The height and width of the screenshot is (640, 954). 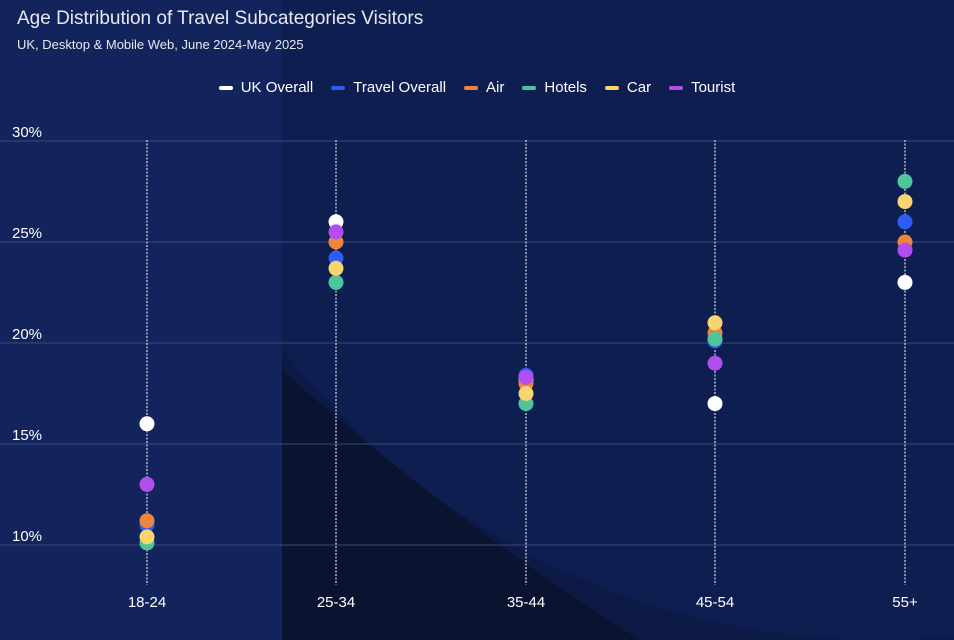 What do you see at coordinates (27, 536) in the screenshot?
I see `y-tick-label: 10%` at bounding box center [27, 536].